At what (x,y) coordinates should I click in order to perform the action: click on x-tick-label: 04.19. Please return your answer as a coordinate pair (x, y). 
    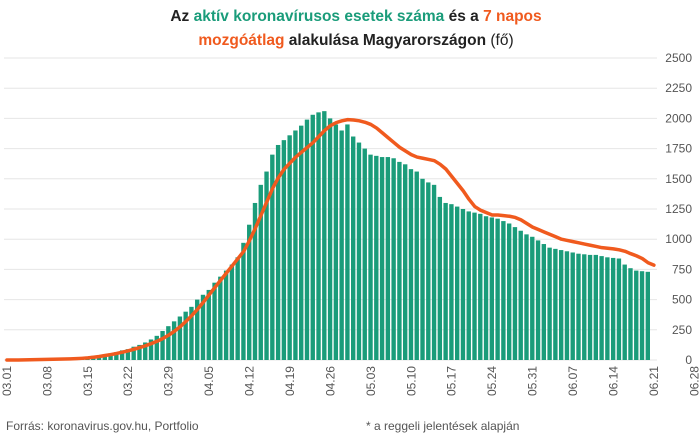
    Looking at the image, I should click on (290, 381).